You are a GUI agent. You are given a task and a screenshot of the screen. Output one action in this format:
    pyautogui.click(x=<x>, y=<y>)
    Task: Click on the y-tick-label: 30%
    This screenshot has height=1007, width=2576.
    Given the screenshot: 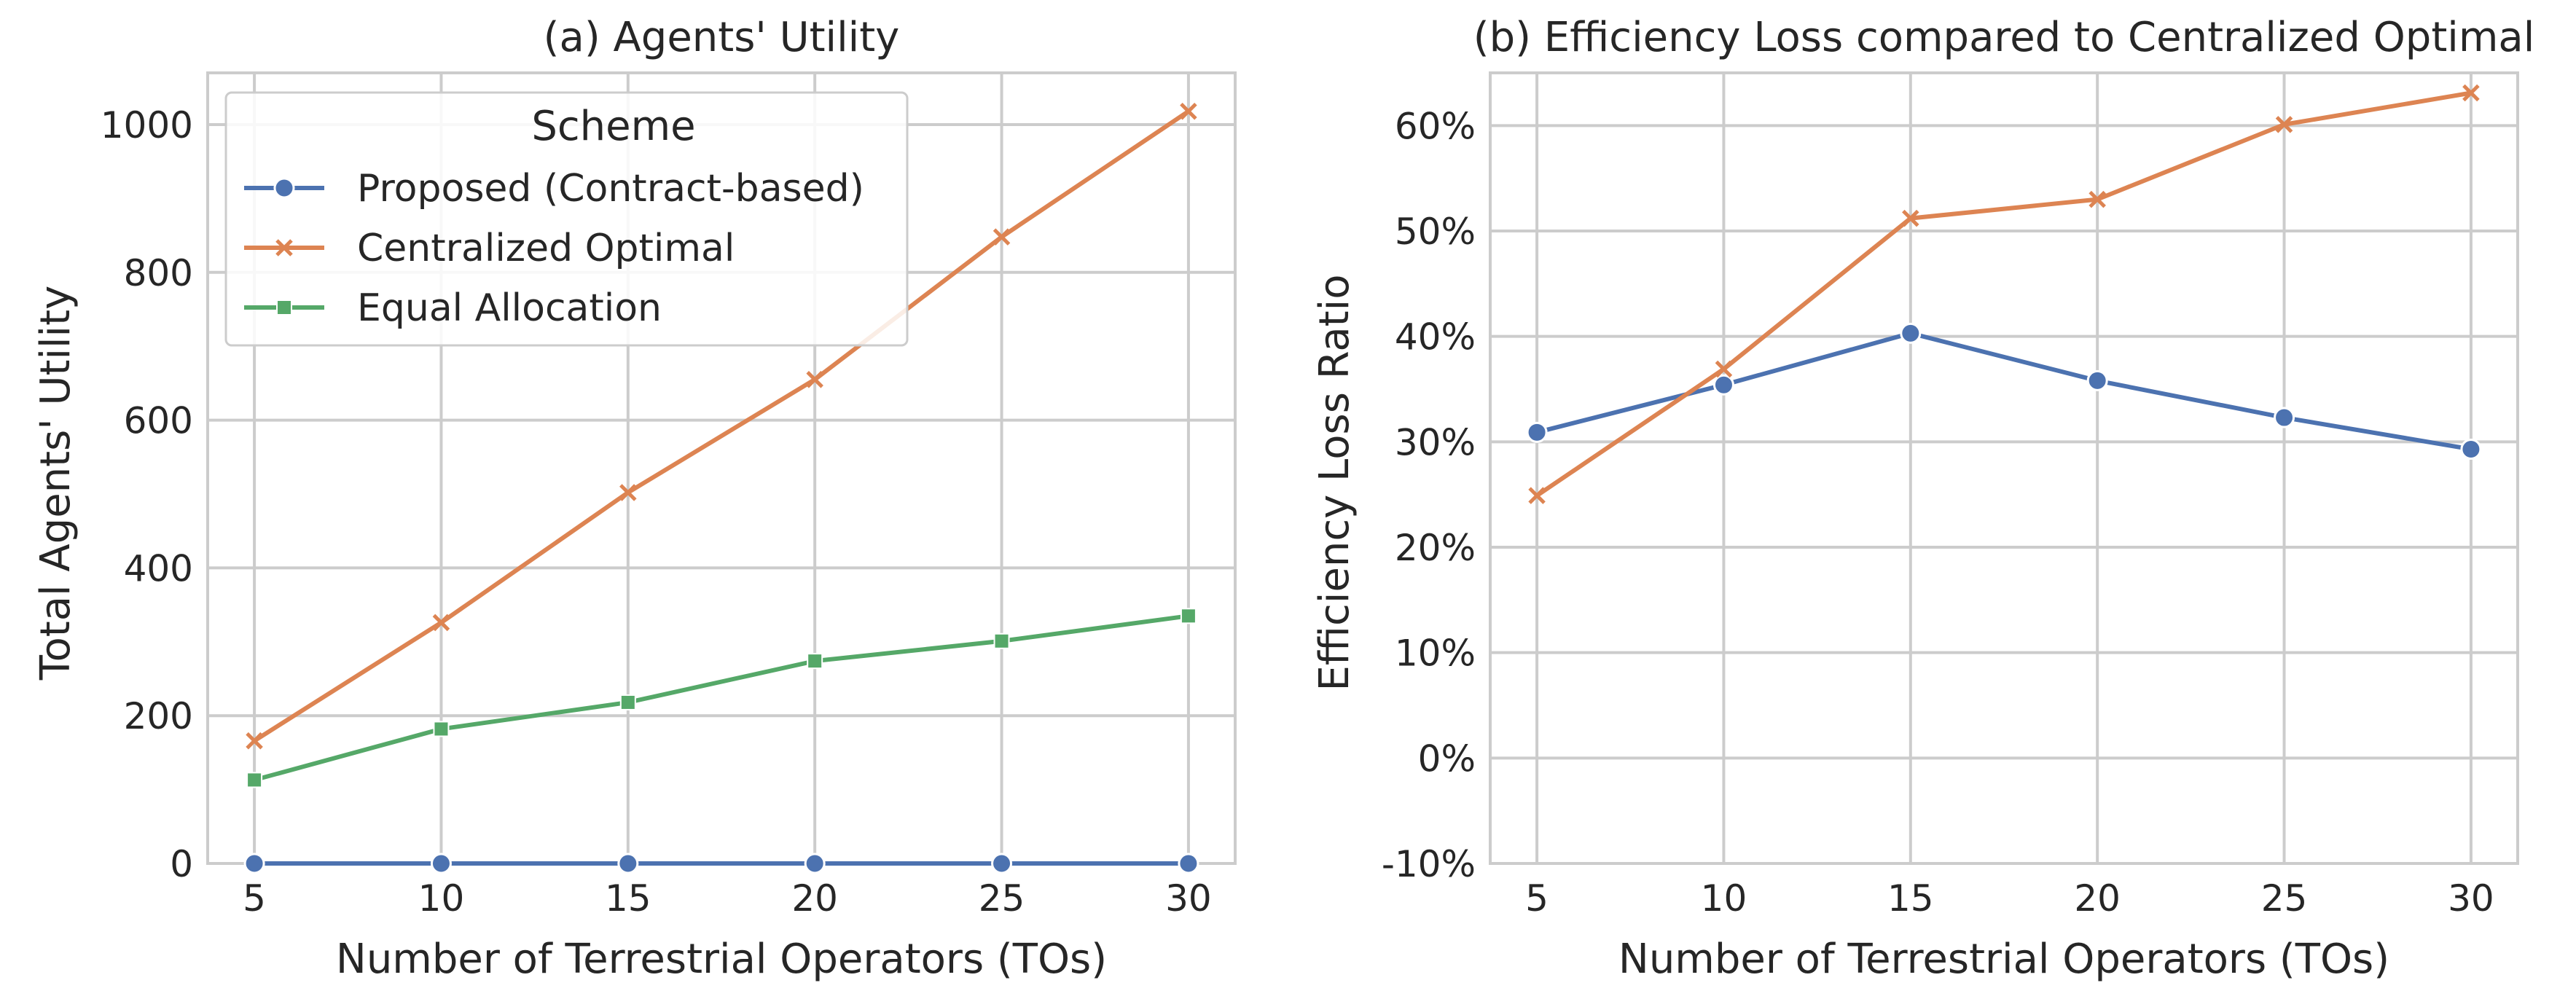 What is the action you would take?
    pyautogui.click(x=1435, y=442)
    